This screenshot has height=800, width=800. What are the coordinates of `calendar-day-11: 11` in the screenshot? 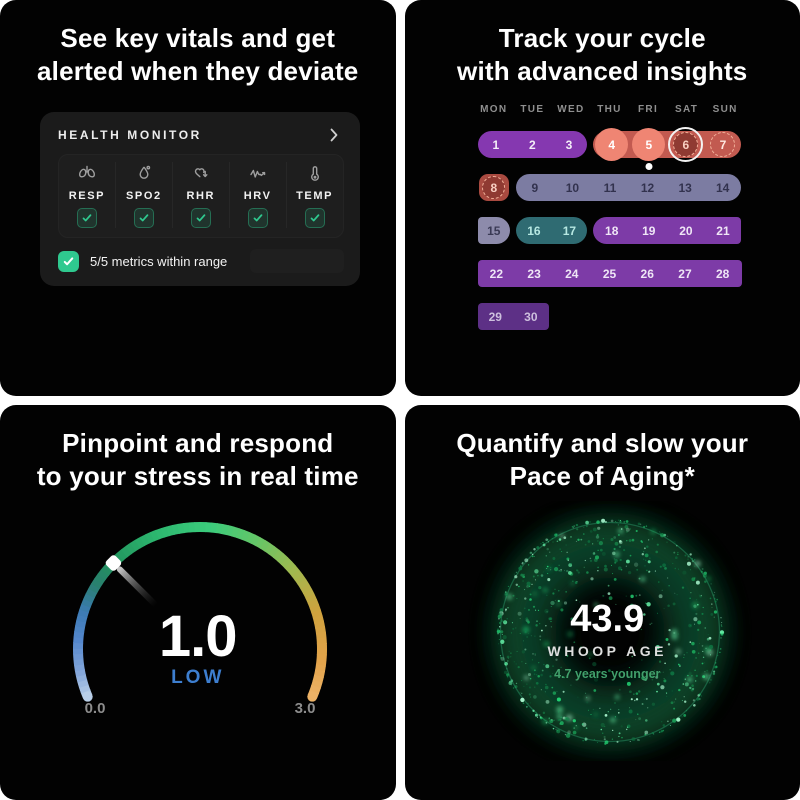 It's located at (610, 187).